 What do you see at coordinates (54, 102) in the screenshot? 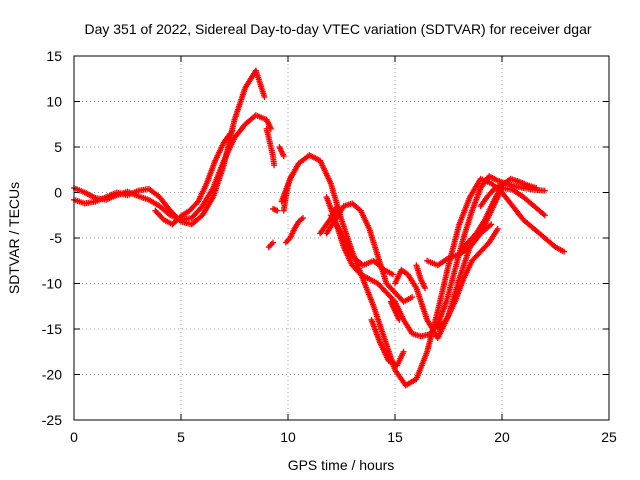
I see `y-tick-label: 10` at bounding box center [54, 102].